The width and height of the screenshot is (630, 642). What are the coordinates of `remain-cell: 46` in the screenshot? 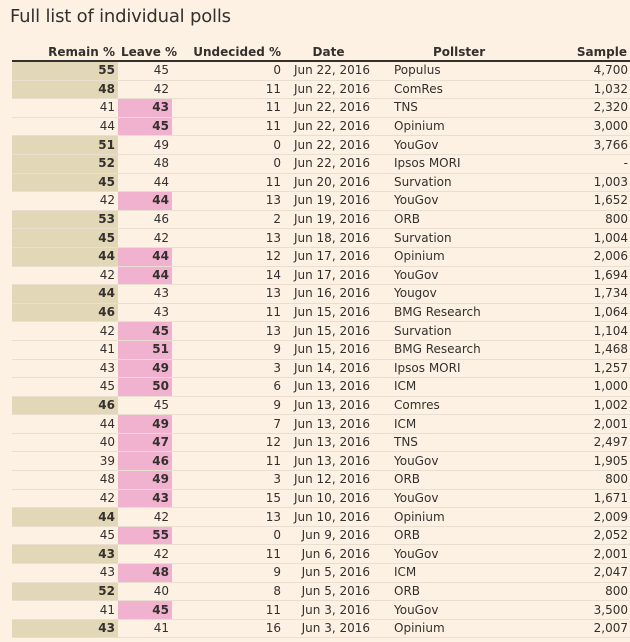 It's located at (65, 406).